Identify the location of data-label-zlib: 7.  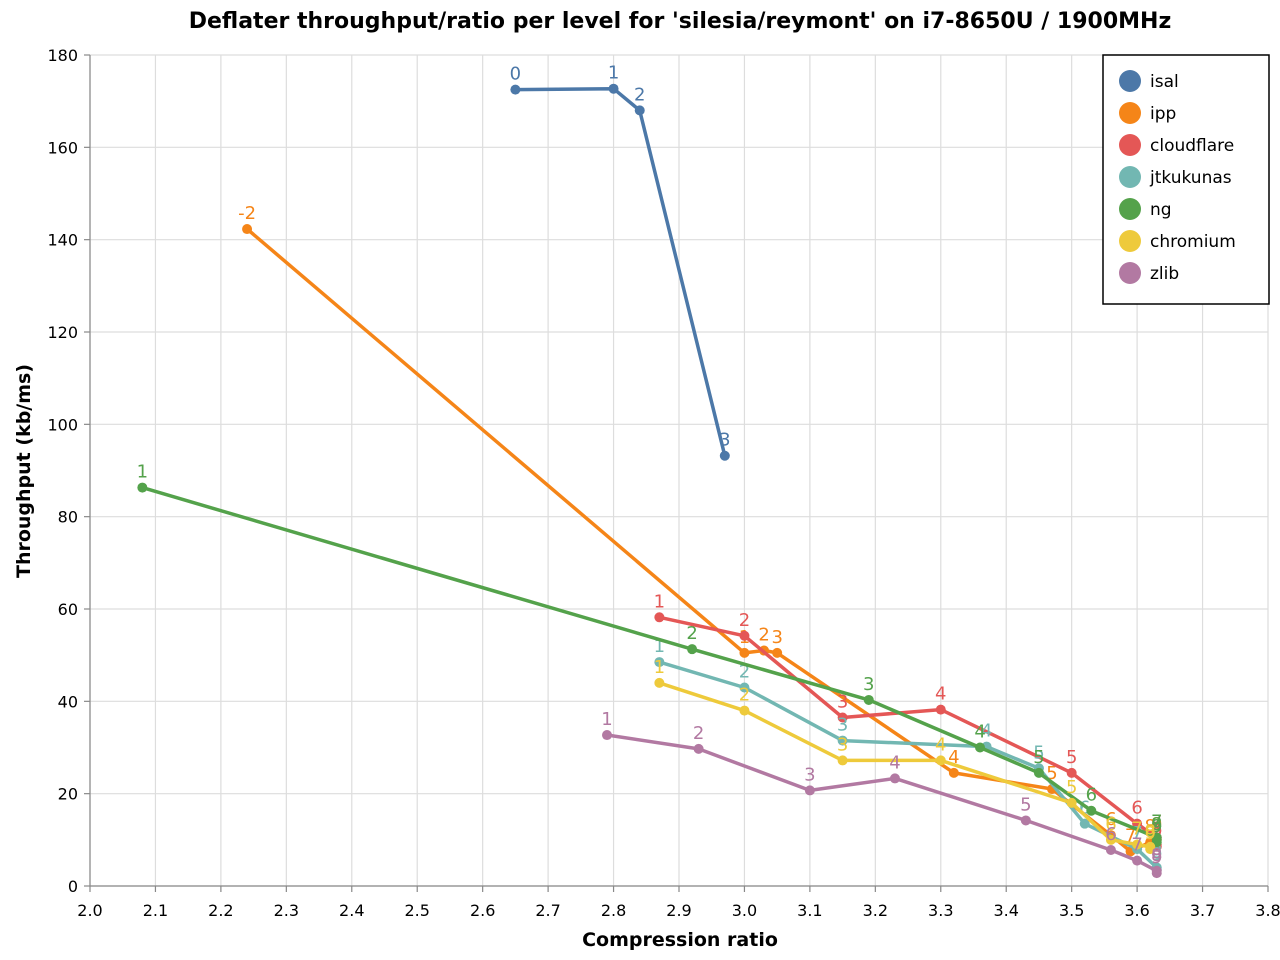
(1136, 845).